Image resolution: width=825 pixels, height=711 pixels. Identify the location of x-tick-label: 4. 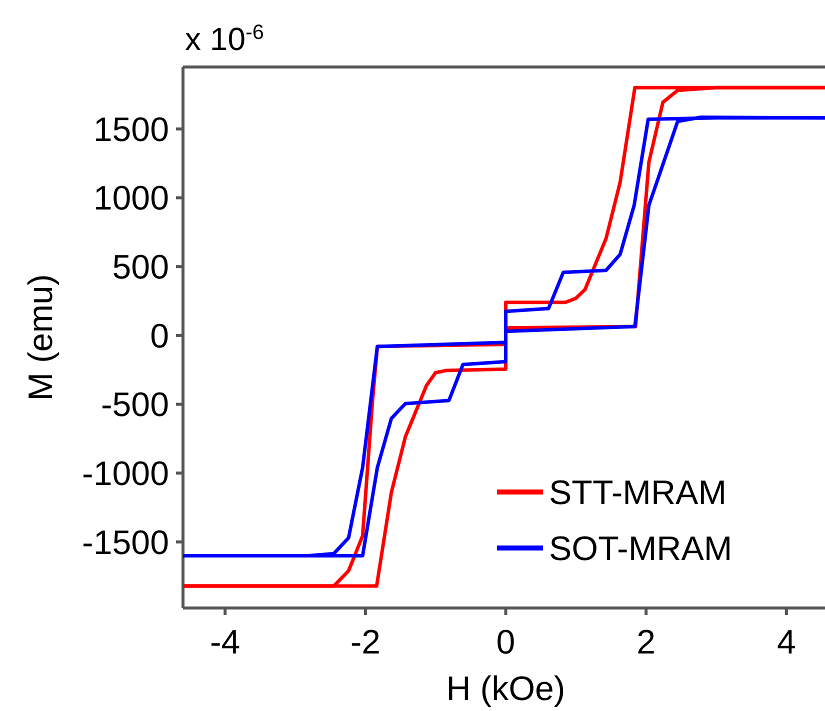
(786, 643).